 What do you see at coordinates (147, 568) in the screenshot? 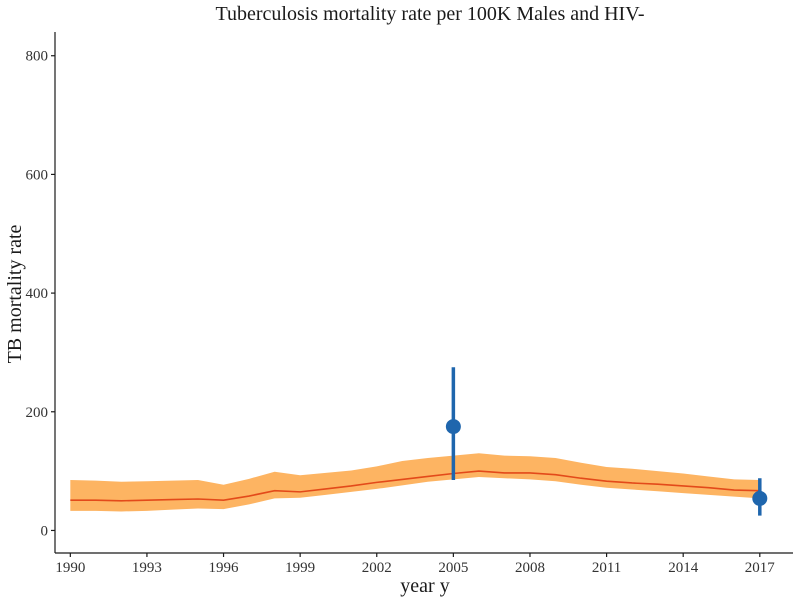
I see `x-tick-label-1993: 1993` at bounding box center [147, 568].